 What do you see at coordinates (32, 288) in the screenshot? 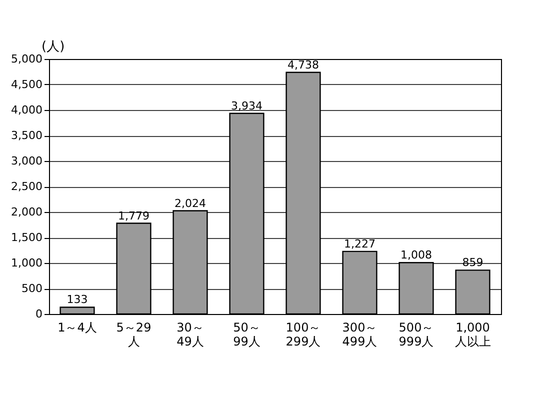
I see `y-tick-label: 500` at bounding box center [32, 288].